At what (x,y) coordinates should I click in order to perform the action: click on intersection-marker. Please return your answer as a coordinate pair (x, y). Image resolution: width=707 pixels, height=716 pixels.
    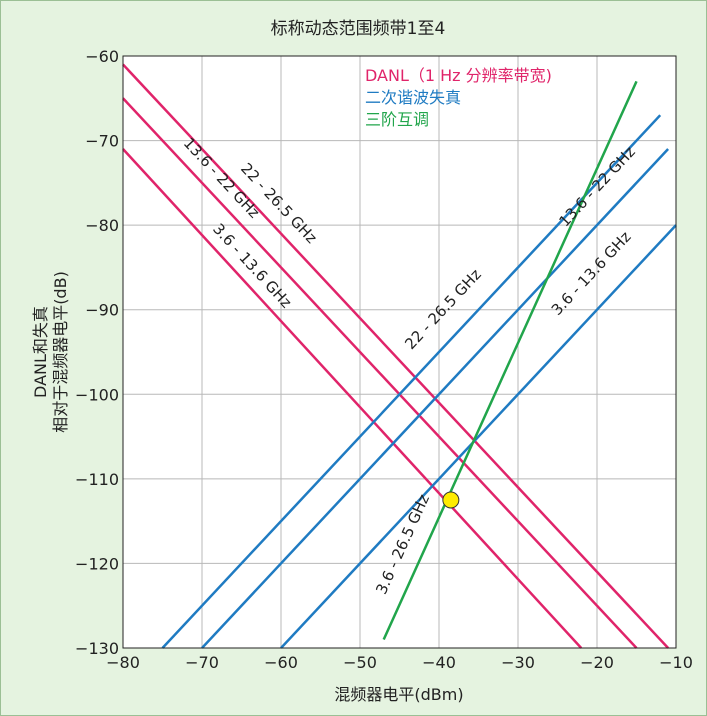
    Looking at the image, I should click on (451, 500).